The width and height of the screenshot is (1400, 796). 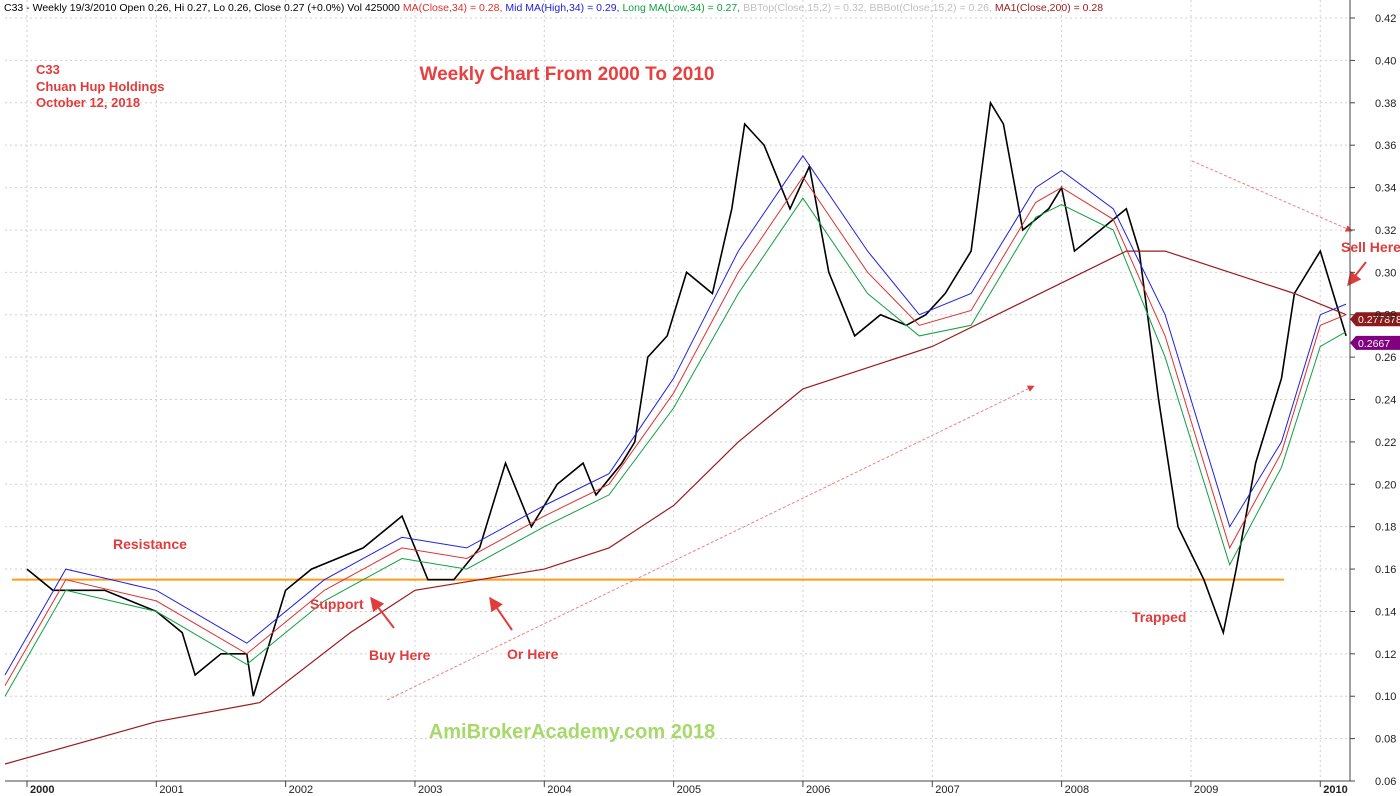 What do you see at coordinates (1370, 247) in the screenshot?
I see `annotation: Sell Here` at bounding box center [1370, 247].